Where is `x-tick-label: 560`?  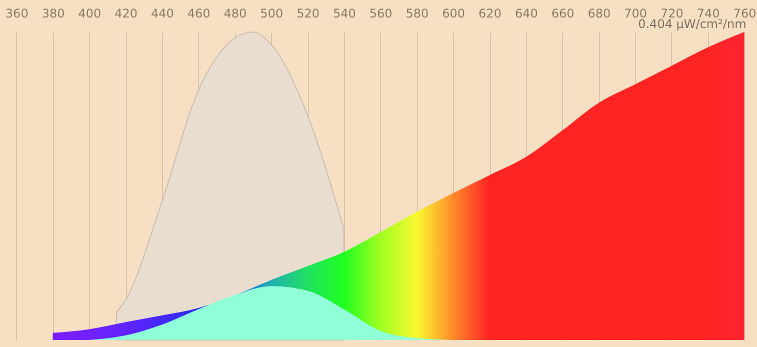
x-tick-label: 560 is located at coordinates (380, 13).